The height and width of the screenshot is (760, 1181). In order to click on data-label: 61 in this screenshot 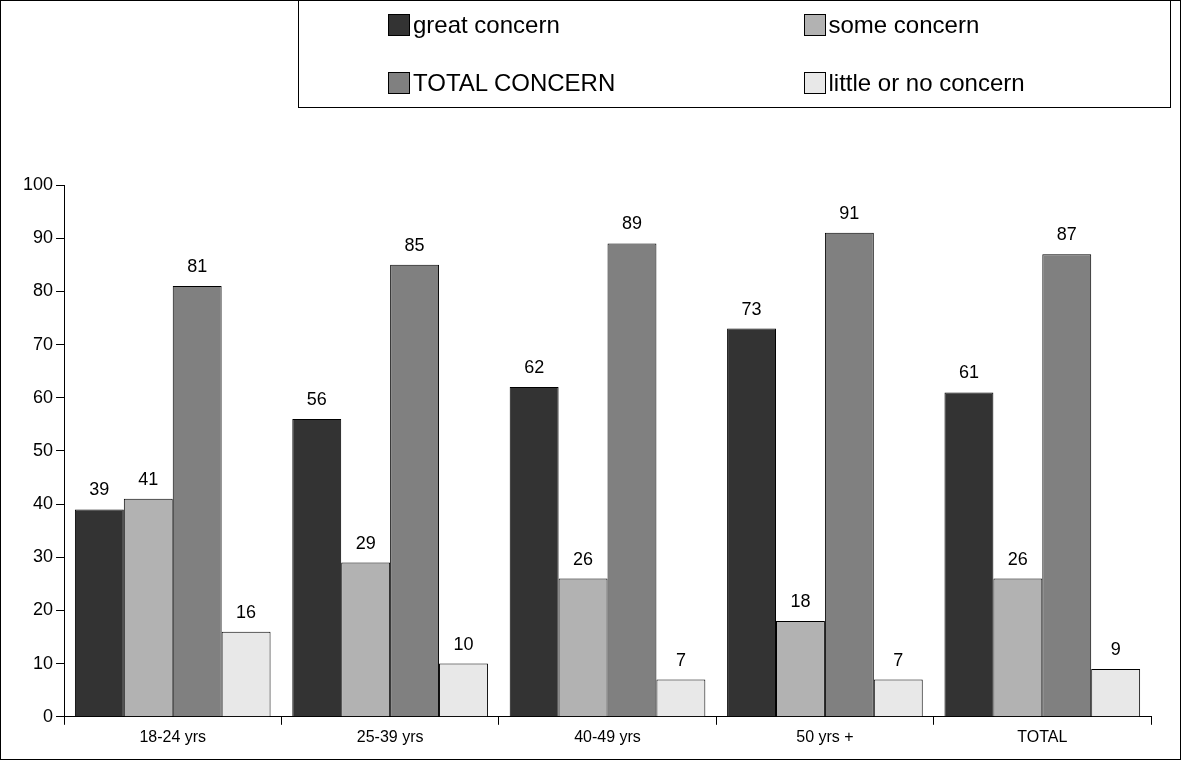, I will do `click(968, 372)`.